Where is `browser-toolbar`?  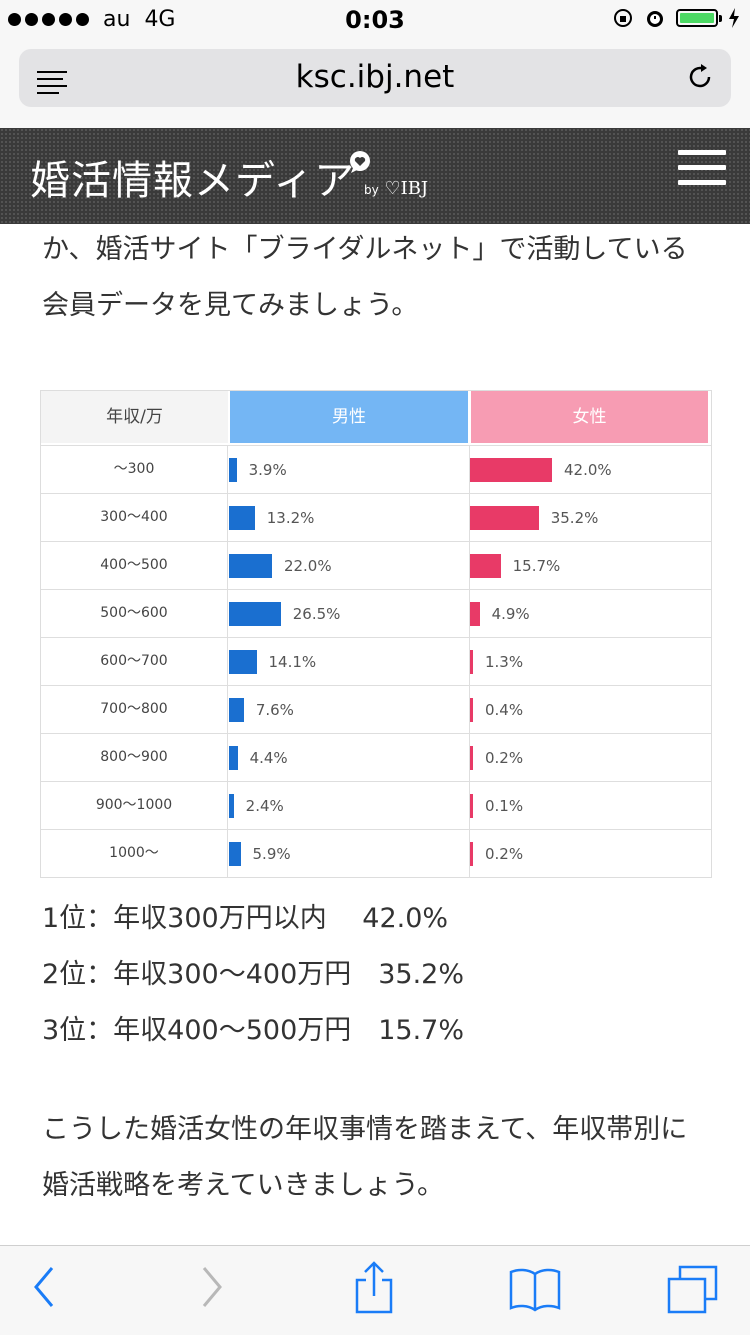 browser-toolbar is located at coordinates (375, 1290).